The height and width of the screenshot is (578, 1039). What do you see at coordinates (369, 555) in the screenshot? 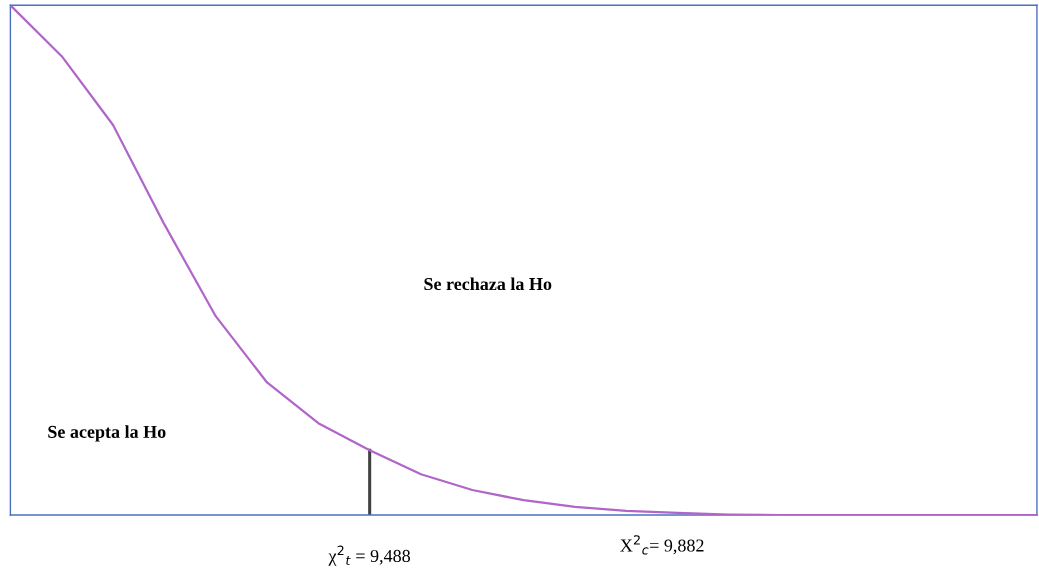
I see `text: χ$^{2}$$_{t}$ = 9,488` at bounding box center [369, 555].